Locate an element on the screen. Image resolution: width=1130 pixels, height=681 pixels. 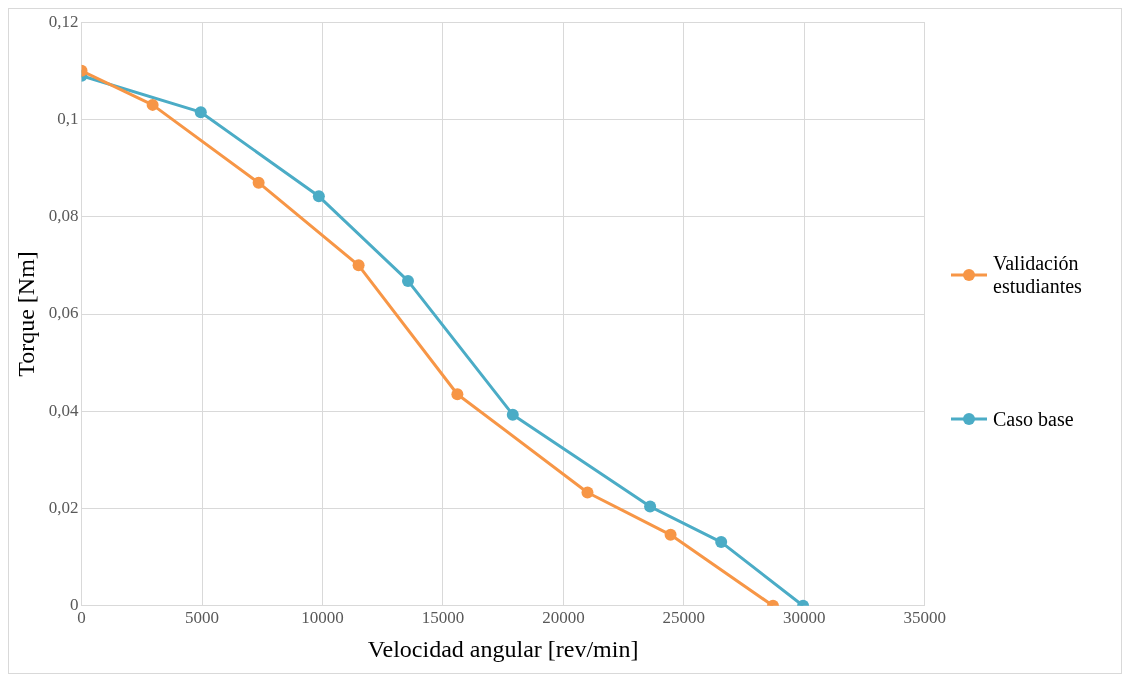
x-tick-label: 30000 is located at coordinates (804, 618).